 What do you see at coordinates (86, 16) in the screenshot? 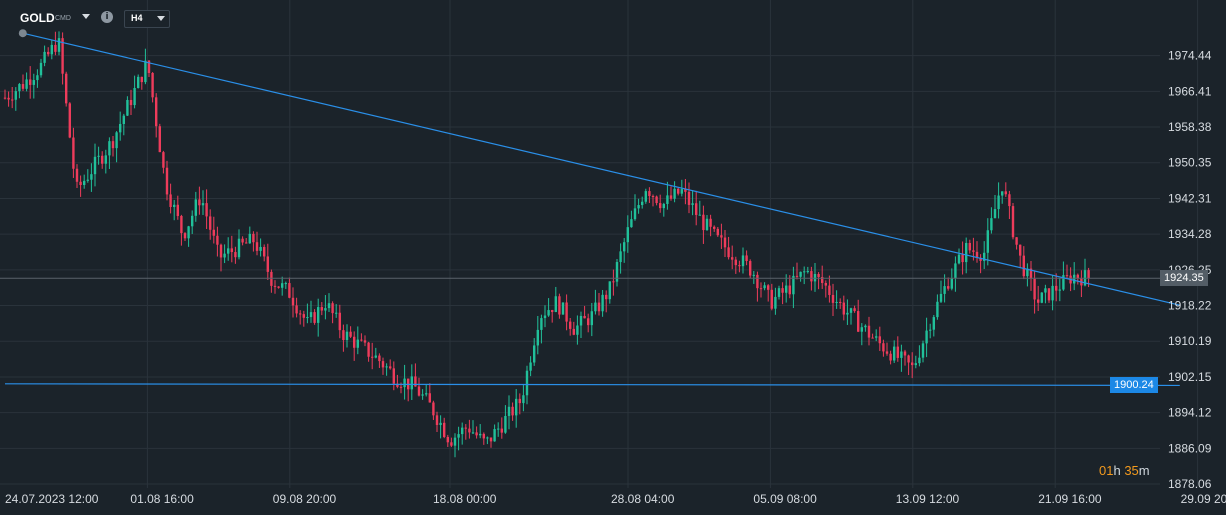
I see `symbol-chevron-down-icon` at bounding box center [86, 16].